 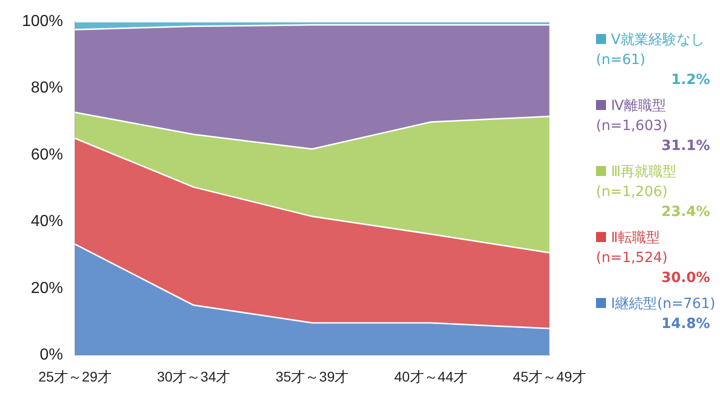 What do you see at coordinates (636, 182) in the screenshot?
I see `legend-label: Ⅲ再就職型(n=1,206)` at bounding box center [636, 182].